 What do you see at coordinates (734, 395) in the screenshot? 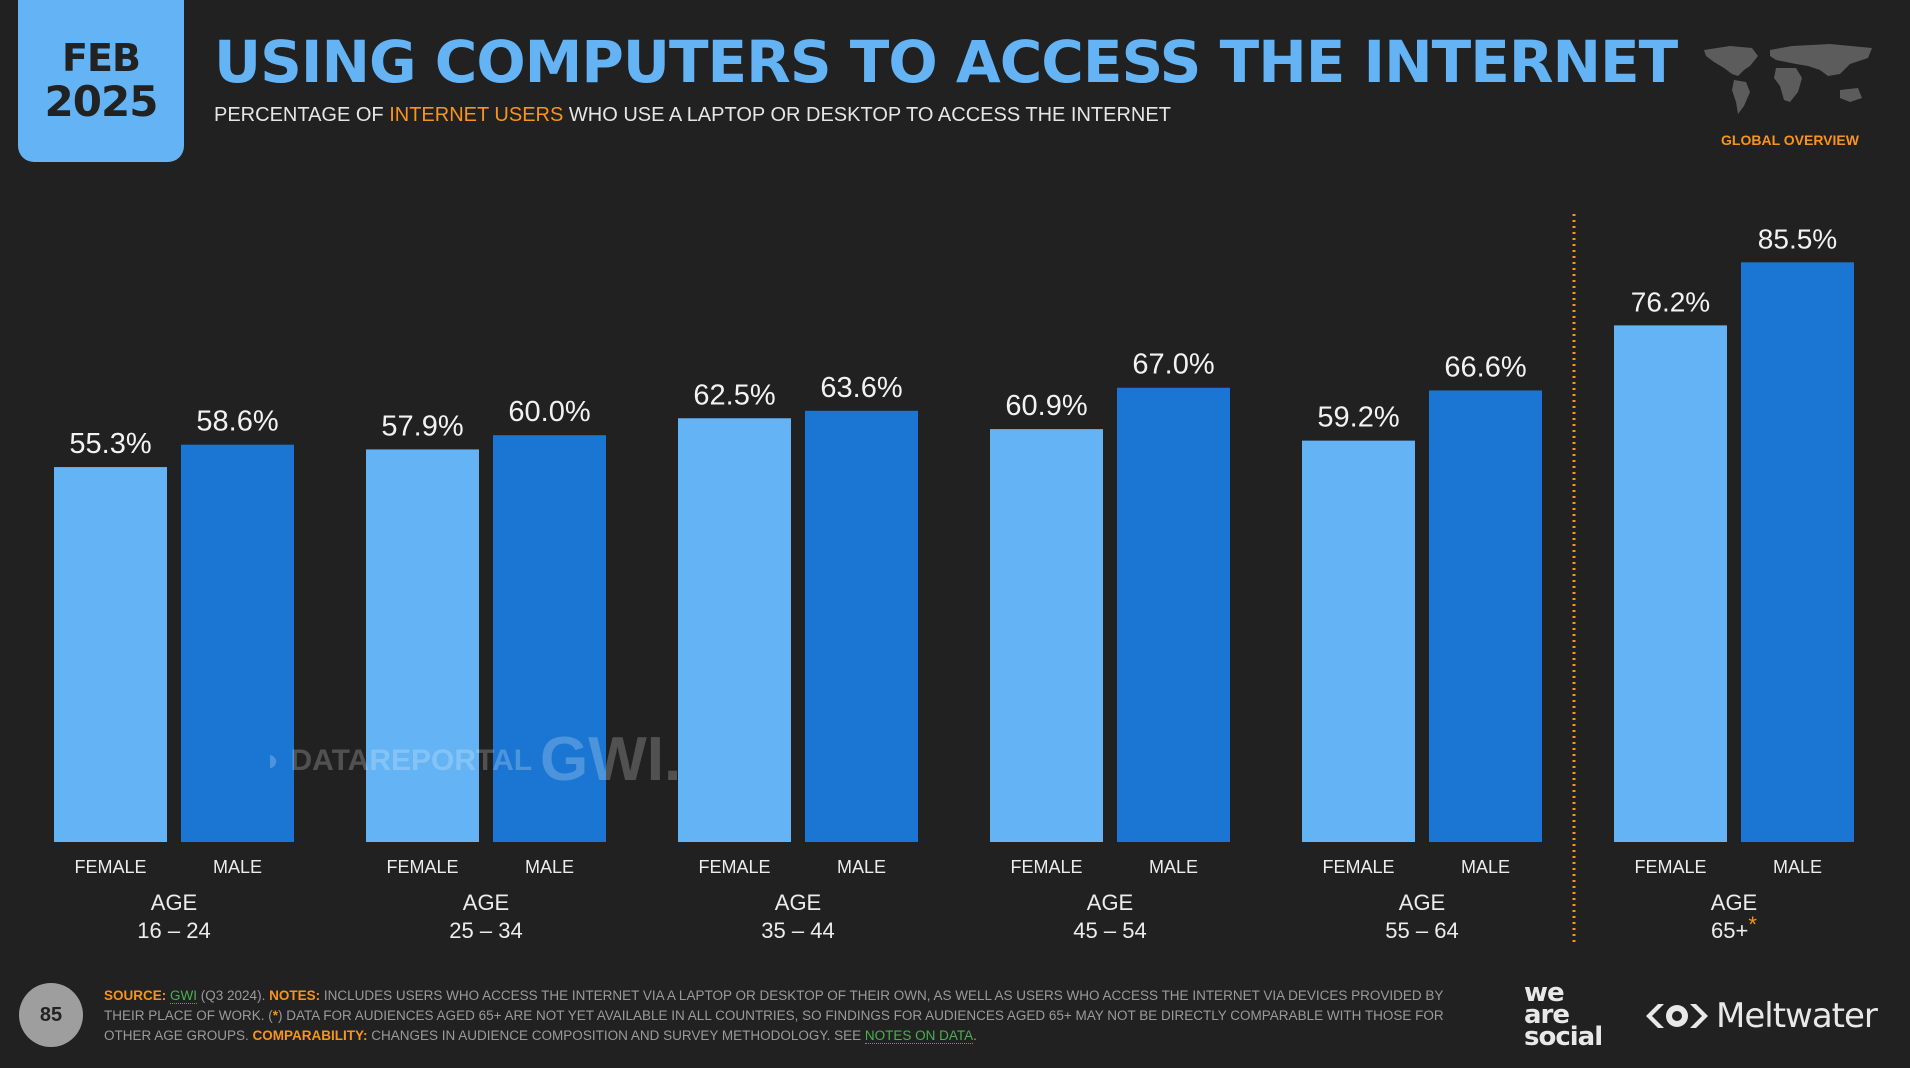
I see `data-label: 62.5%` at bounding box center [734, 395].